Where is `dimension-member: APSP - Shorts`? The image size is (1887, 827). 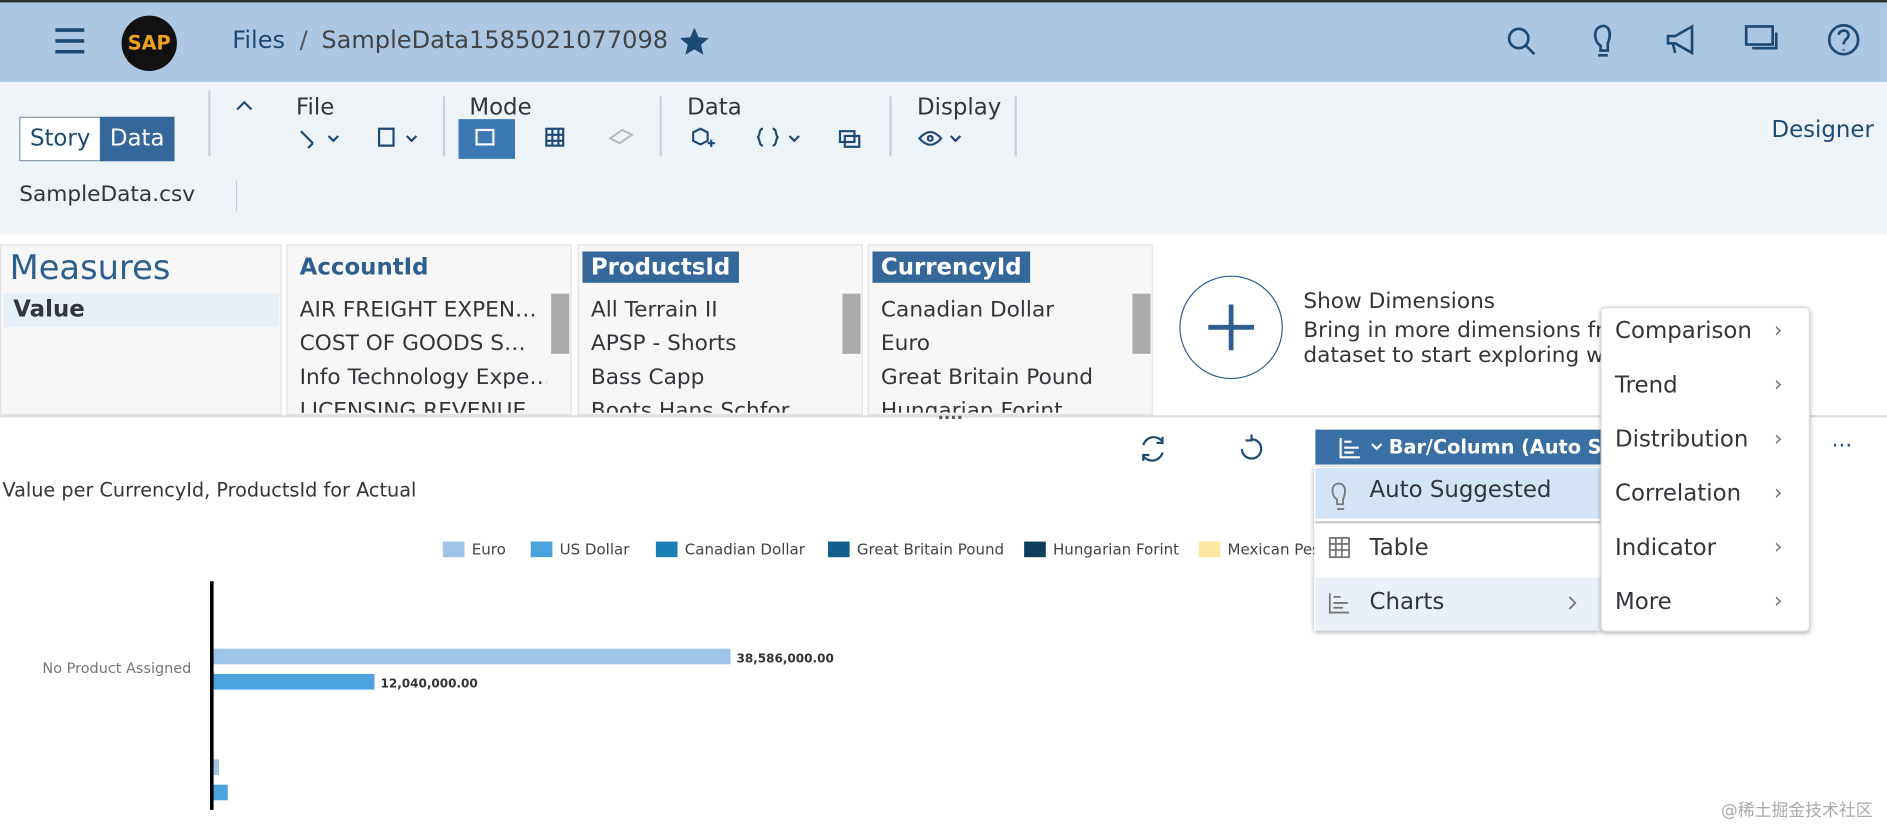 dimension-member: APSP - Shorts is located at coordinates (663, 343).